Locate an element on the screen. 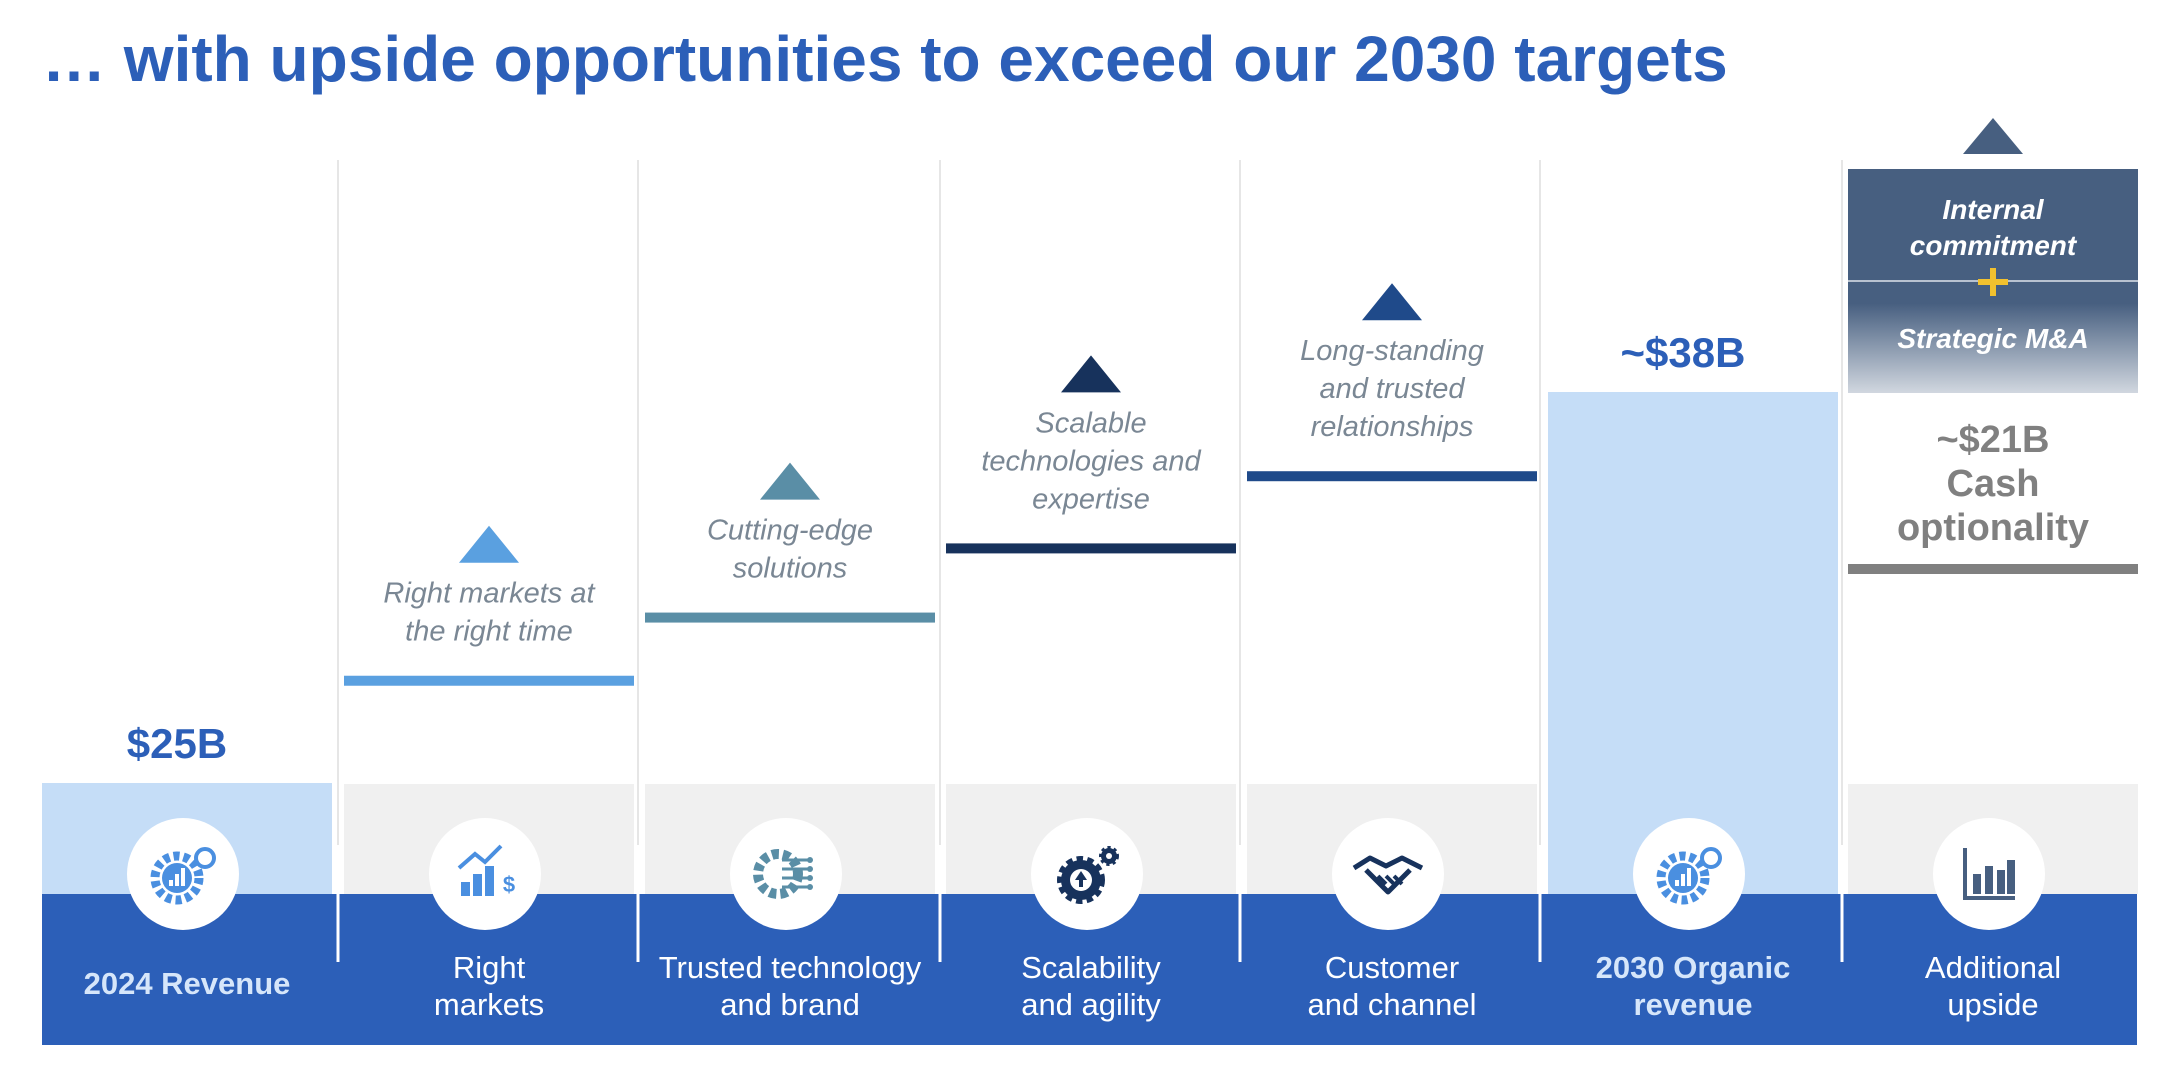 The image size is (2174, 1084). category-label: 2030 Organic is located at coordinates (1693, 967).